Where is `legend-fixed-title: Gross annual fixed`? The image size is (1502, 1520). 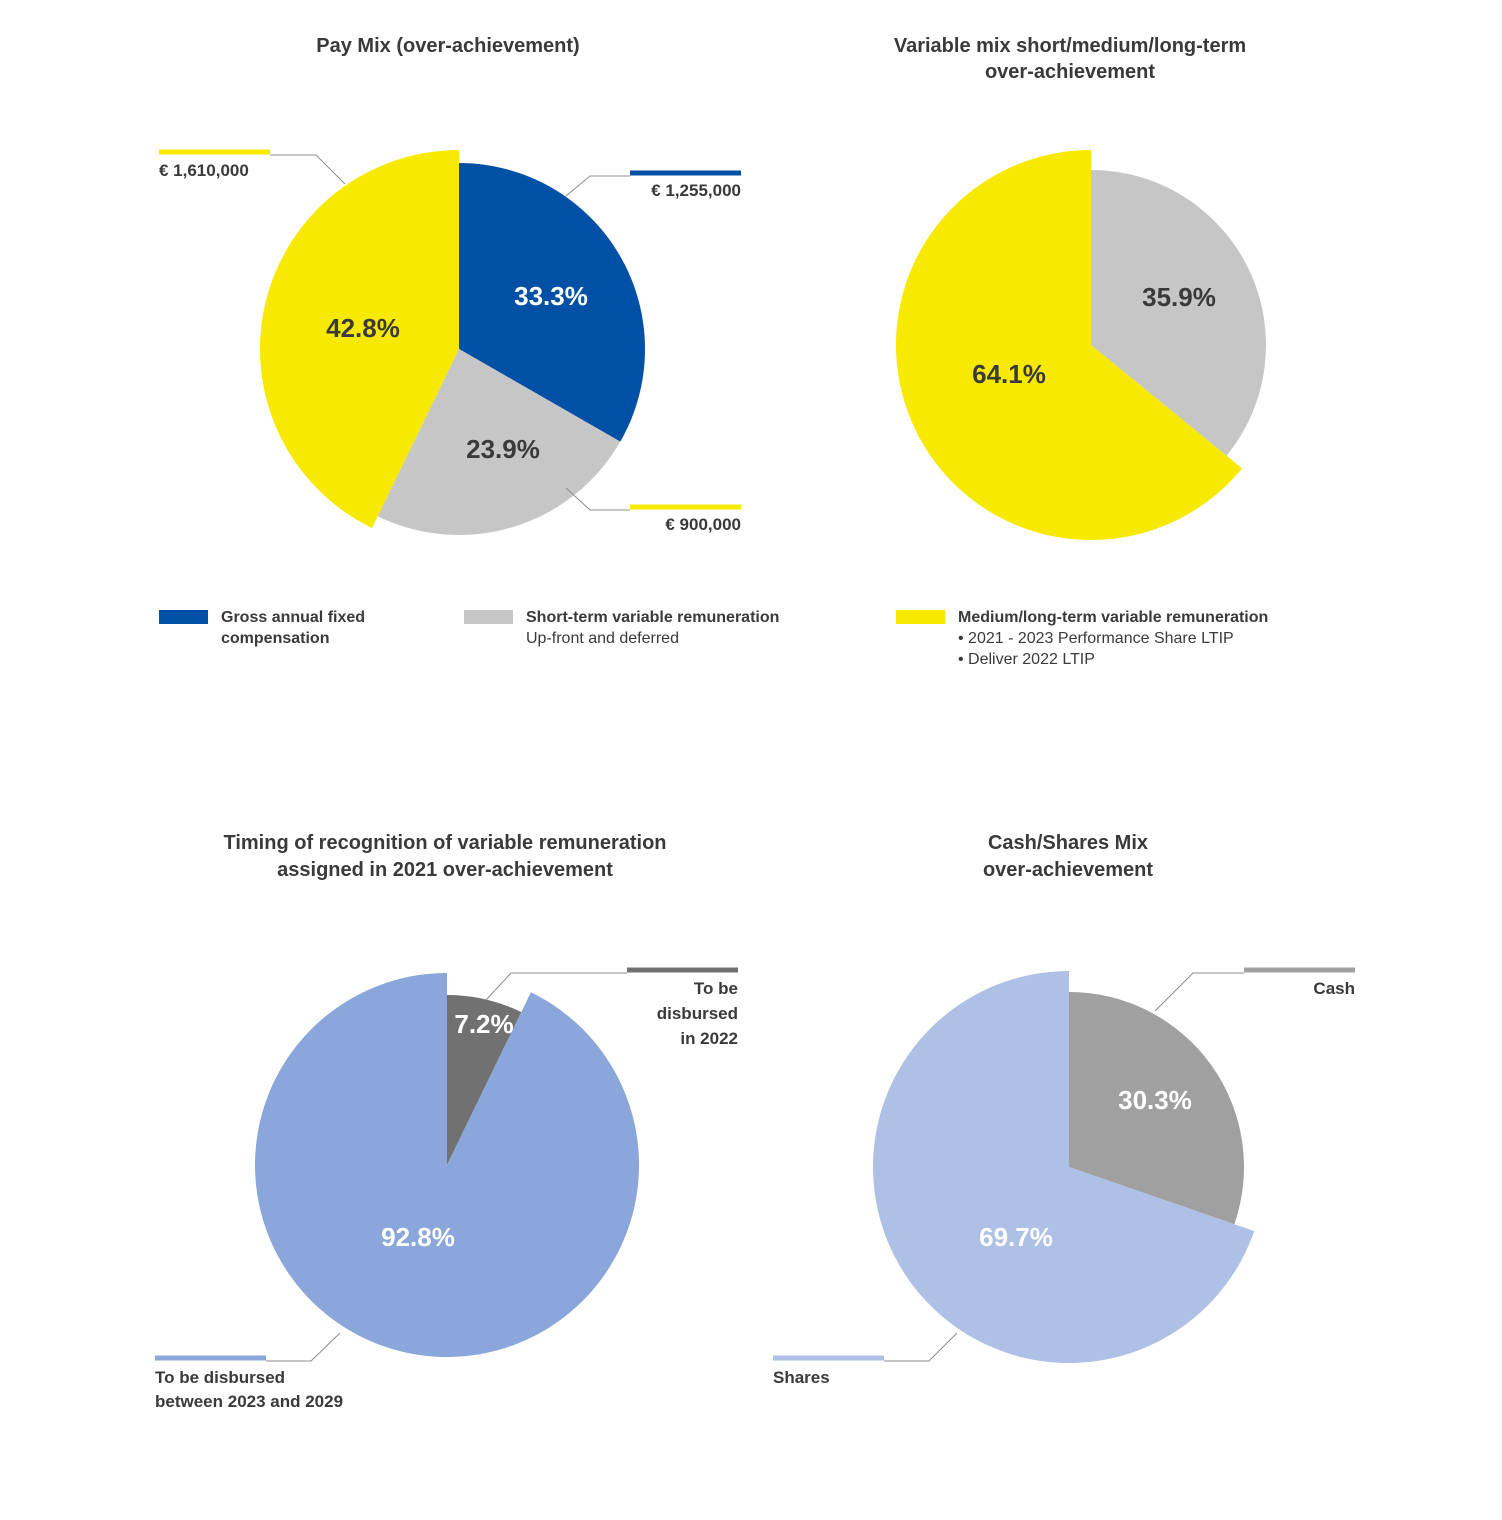
legend-fixed-title: Gross annual fixed is located at coordinates (293, 617).